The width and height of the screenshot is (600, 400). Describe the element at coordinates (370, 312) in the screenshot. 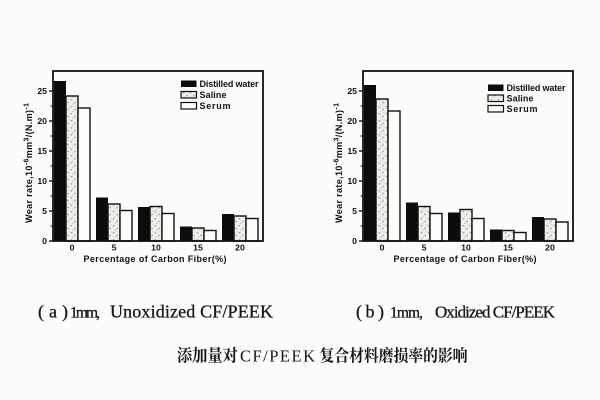

I see `svg-text: (b)` at that location.